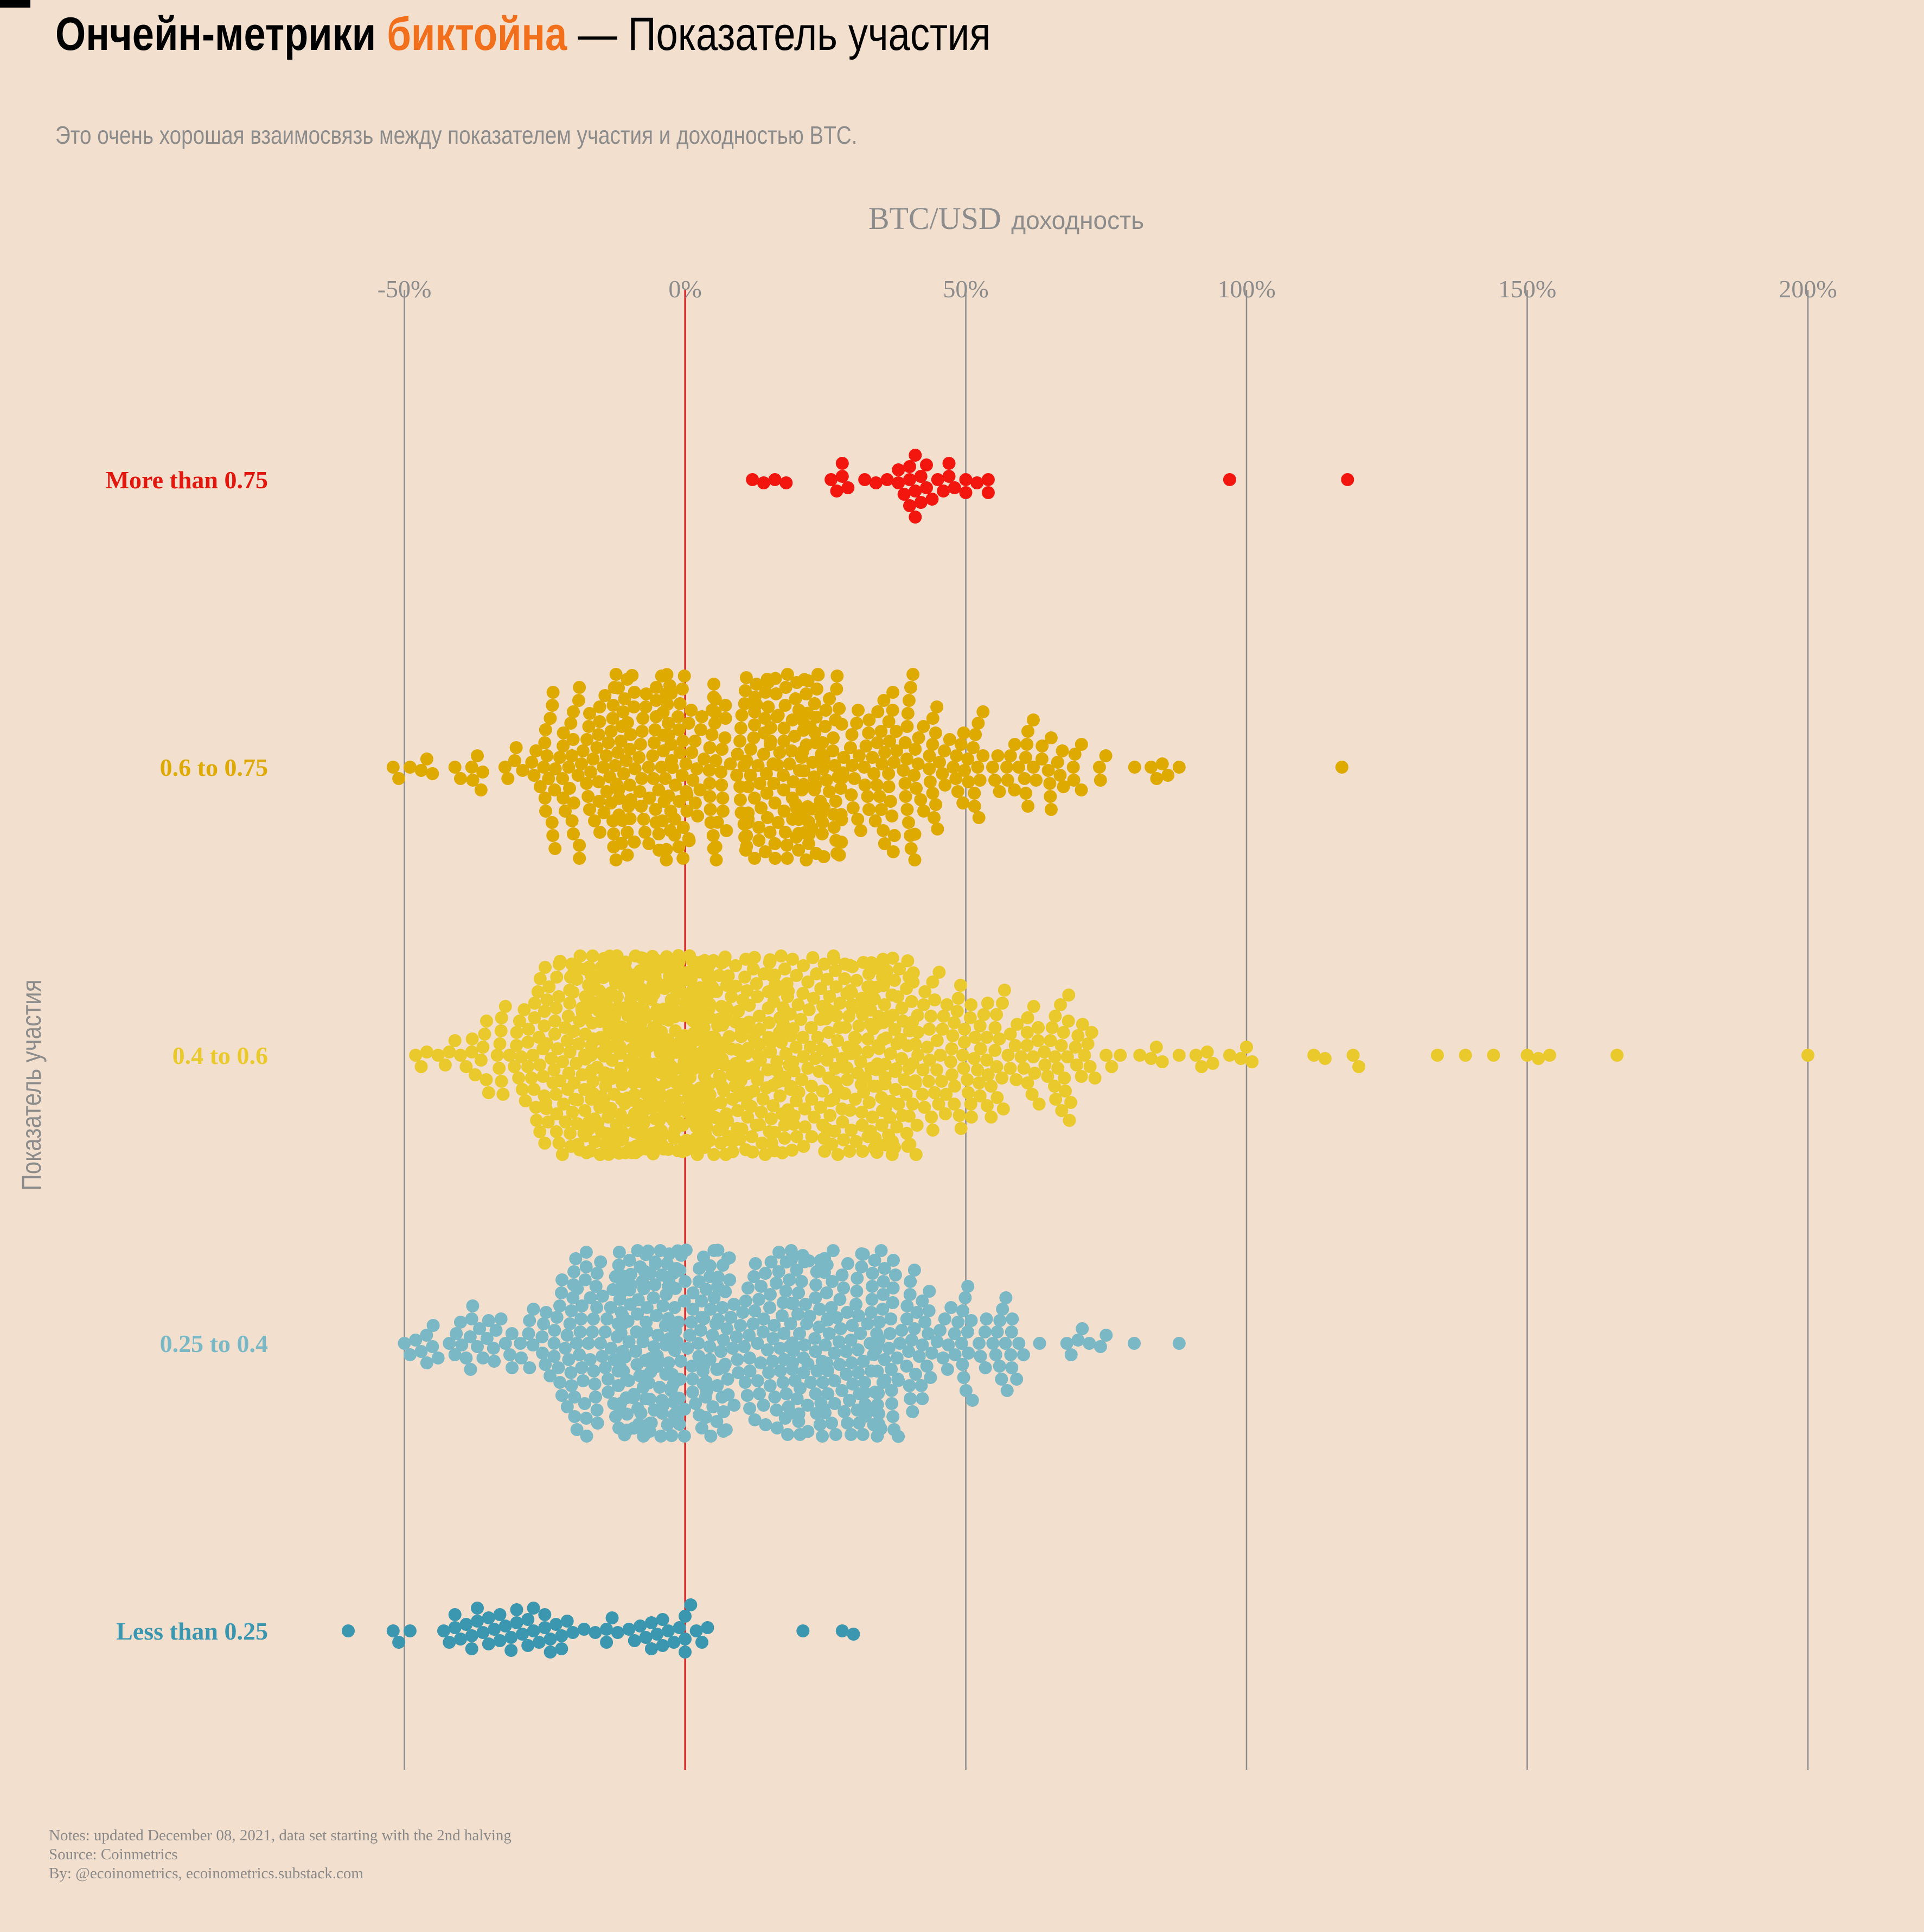  Describe the element at coordinates (477, 34) in the screenshot. I see `title-accent: биктойна` at that location.